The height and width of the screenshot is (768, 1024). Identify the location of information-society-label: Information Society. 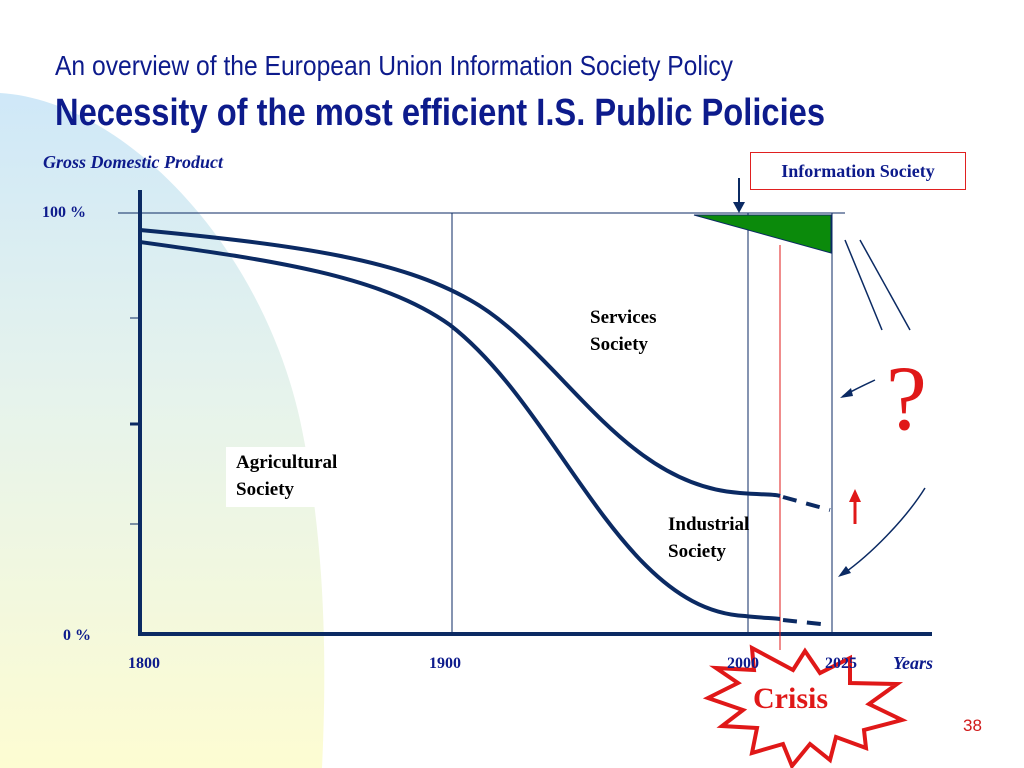
(858, 170).